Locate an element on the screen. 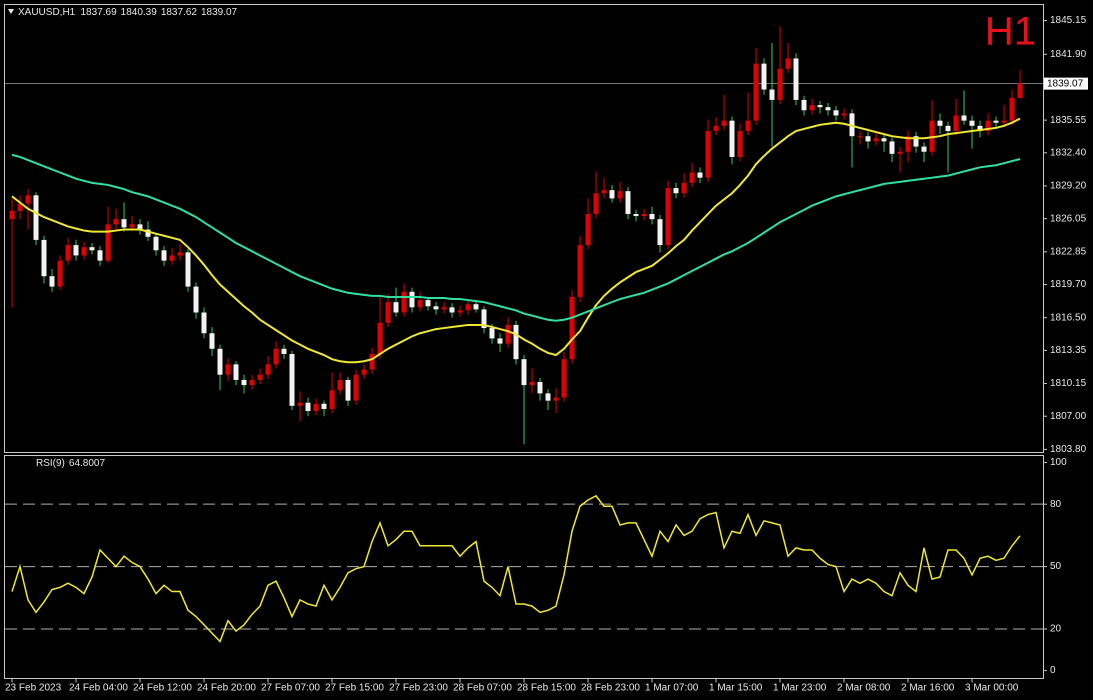 Image resolution: width=1093 pixels, height=700 pixels. y-tick-label: 1807.00 is located at coordinates (1068, 416).